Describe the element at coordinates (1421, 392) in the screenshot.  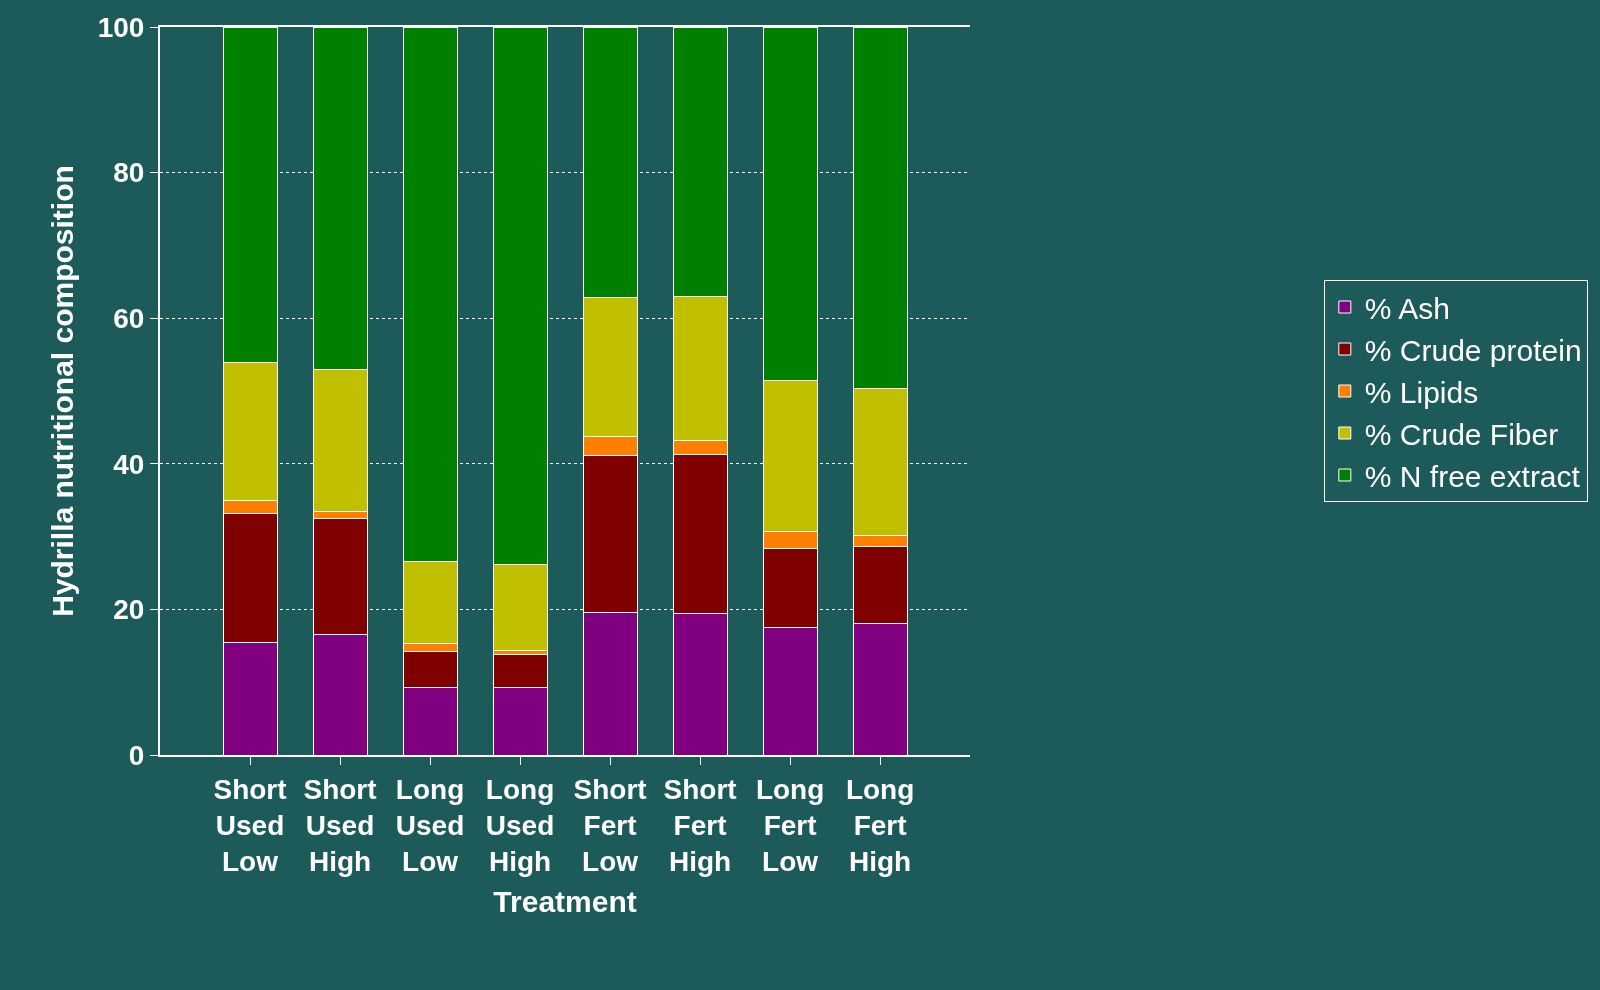
I see `legend-label: % Lipids` at that location.